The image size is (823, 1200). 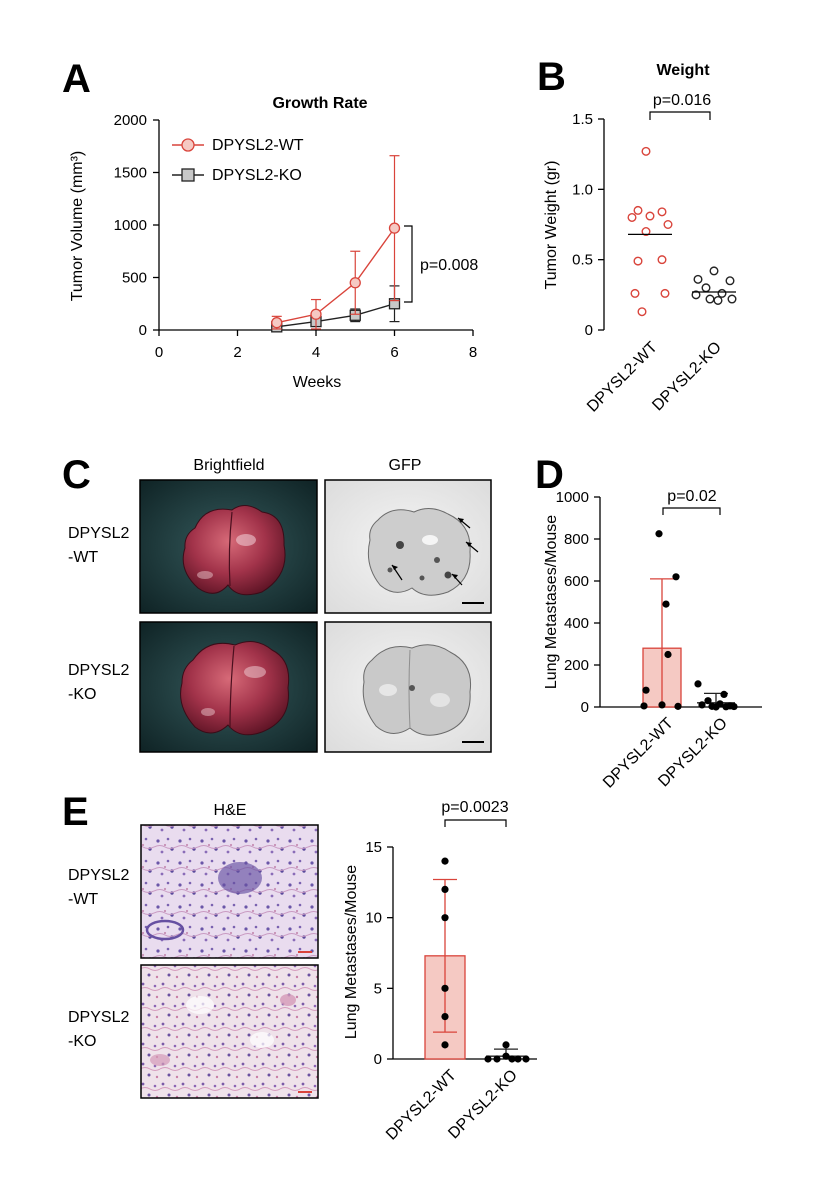 What do you see at coordinates (373, 847) in the screenshot?
I see `y-tick-label: 15` at bounding box center [373, 847].